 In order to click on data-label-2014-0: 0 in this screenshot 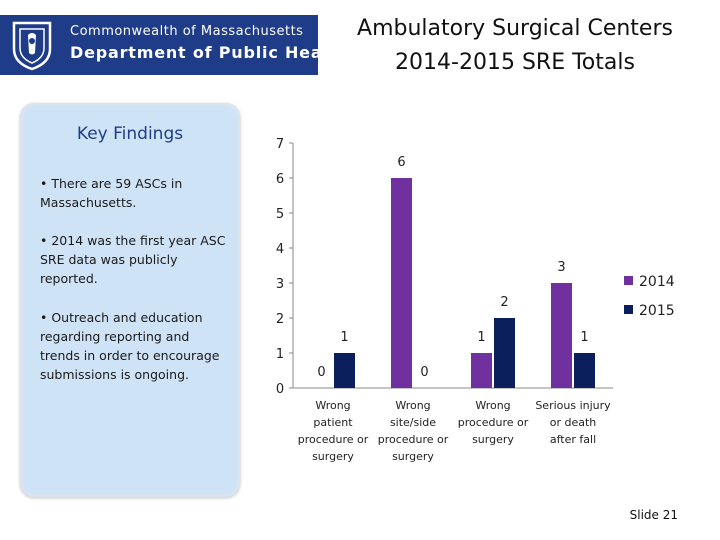, I will do `click(321, 372)`.